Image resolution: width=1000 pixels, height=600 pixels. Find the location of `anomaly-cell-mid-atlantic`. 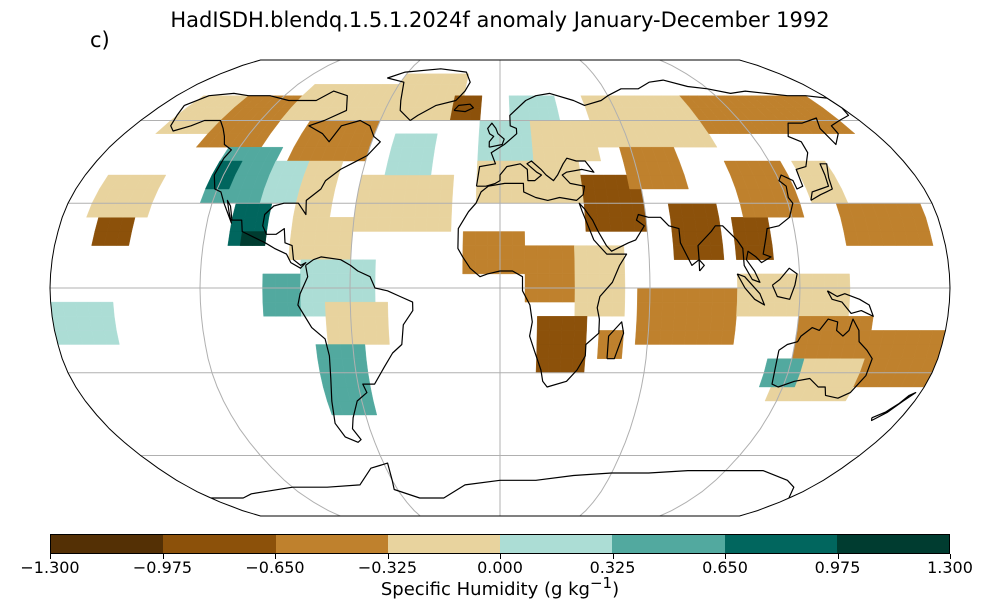

anomaly-cell-mid-atlantic is located at coordinates (426, 168).